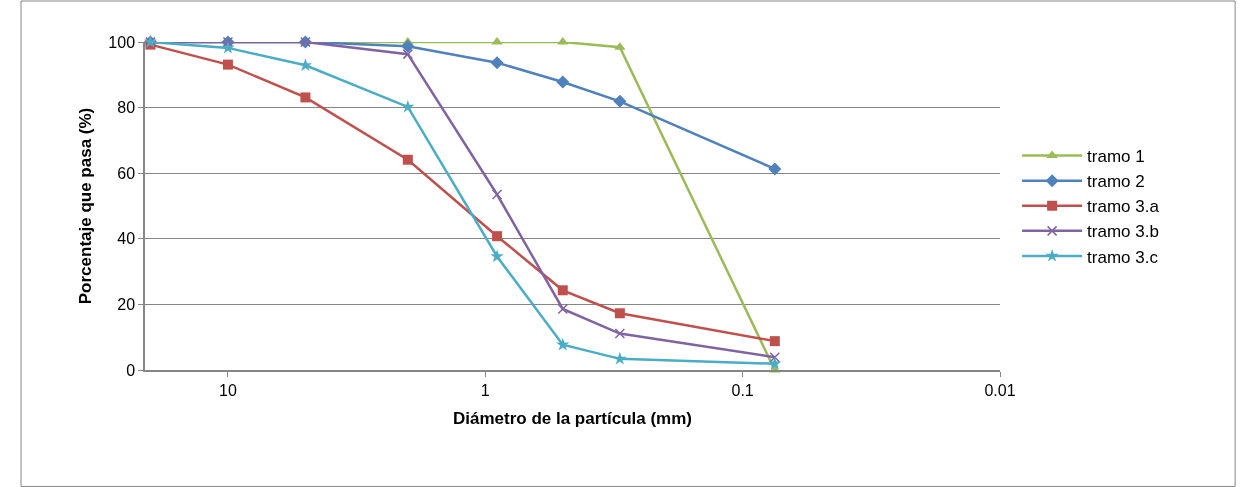 The height and width of the screenshot is (487, 1246). What do you see at coordinates (126, 239) in the screenshot?
I see `y-tick-label: 40` at bounding box center [126, 239].